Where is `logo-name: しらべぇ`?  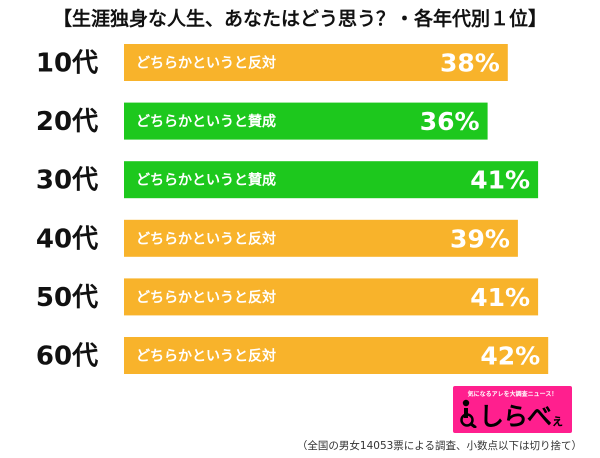 logo-name: しらべぇ is located at coordinates (521, 415).